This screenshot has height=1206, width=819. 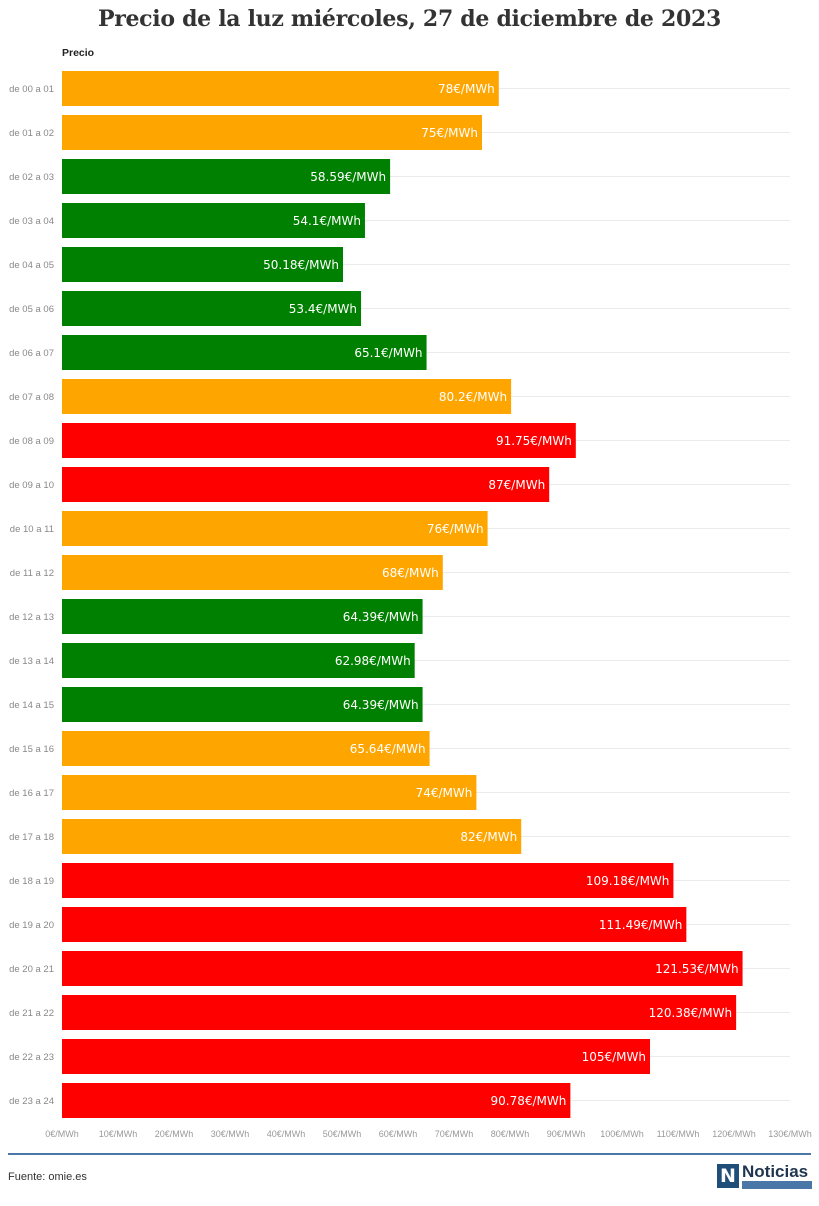 What do you see at coordinates (31, 749) in the screenshot?
I see `category-label: de 15 a 16` at bounding box center [31, 749].